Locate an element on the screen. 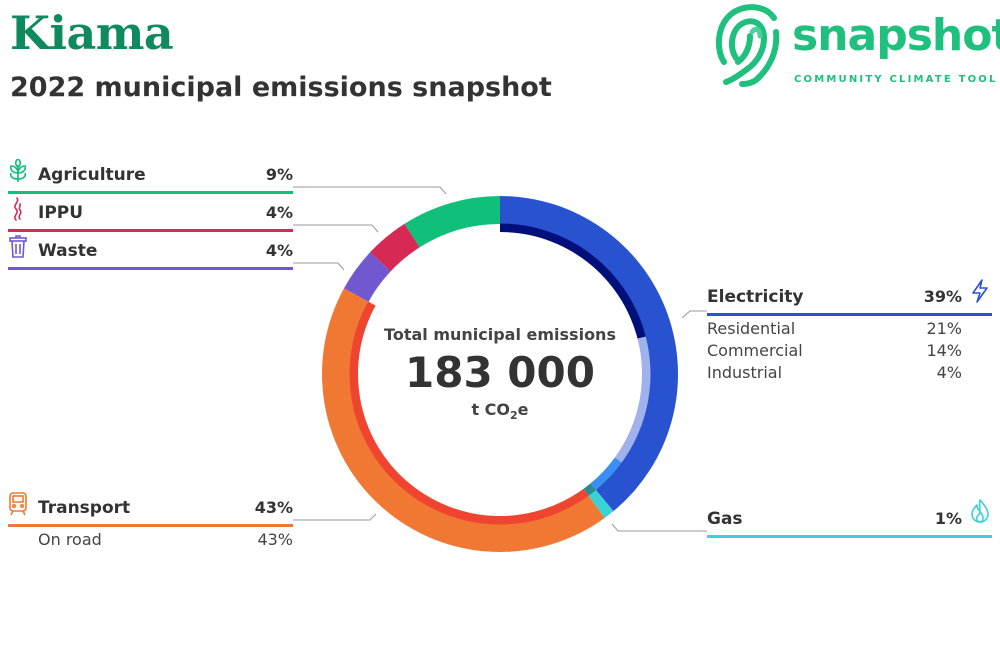 This screenshot has height=670, width=1000. legend-sub-label: Commercial is located at coordinates (755, 350).